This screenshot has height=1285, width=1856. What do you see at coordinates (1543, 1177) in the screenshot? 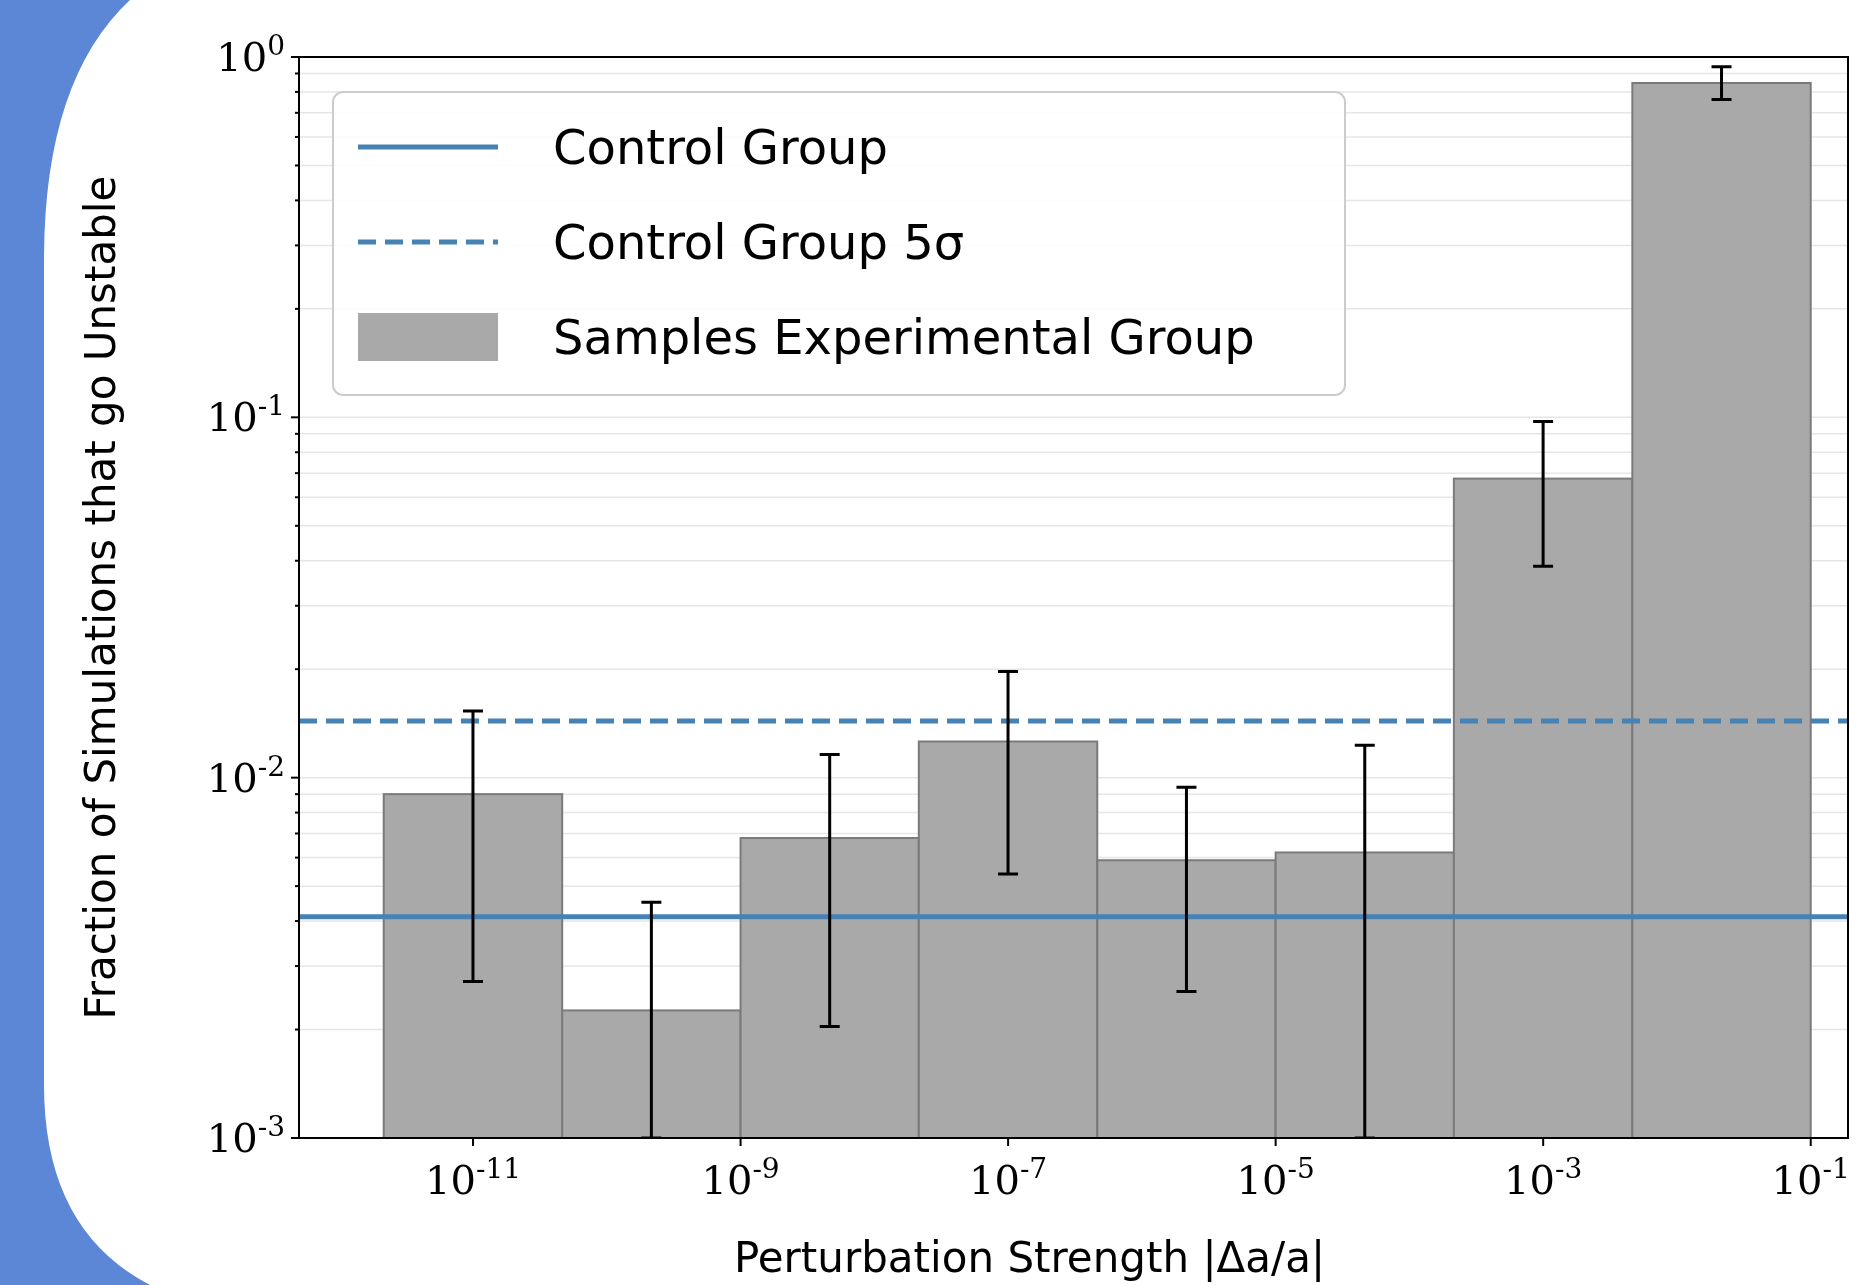
I see `x-tick-label: 10$^{-3}$` at bounding box center [1543, 1177].